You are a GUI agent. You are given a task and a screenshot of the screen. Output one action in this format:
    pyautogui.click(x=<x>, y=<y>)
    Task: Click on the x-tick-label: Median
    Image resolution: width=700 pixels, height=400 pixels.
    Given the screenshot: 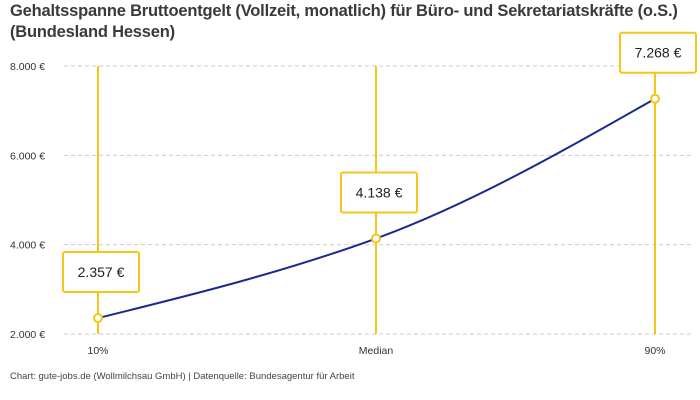 What is the action you would take?
    pyautogui.click(x=376, y=351)
    